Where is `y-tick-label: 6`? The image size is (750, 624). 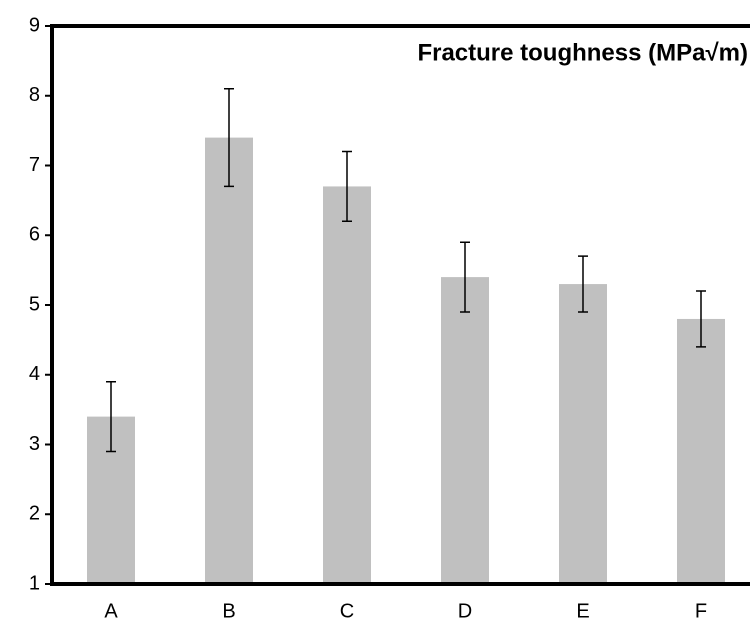 y-tick-label: 6 is located at coordinates (34, 235).